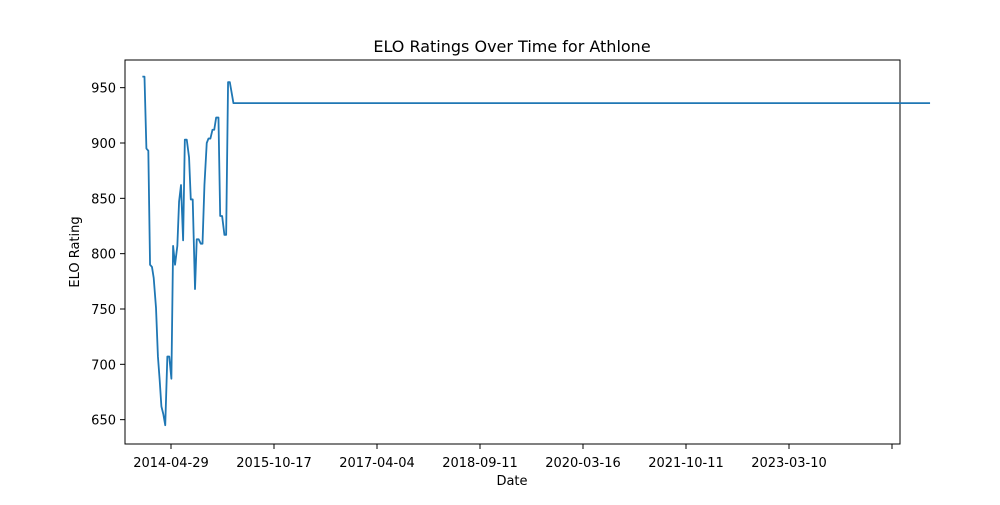 This screenshot has height=505, width=1000. What do you see at coordinates (103, 310) in the screenshot?
I see `y-tick-label: 750` at bounding box center [103, 310].